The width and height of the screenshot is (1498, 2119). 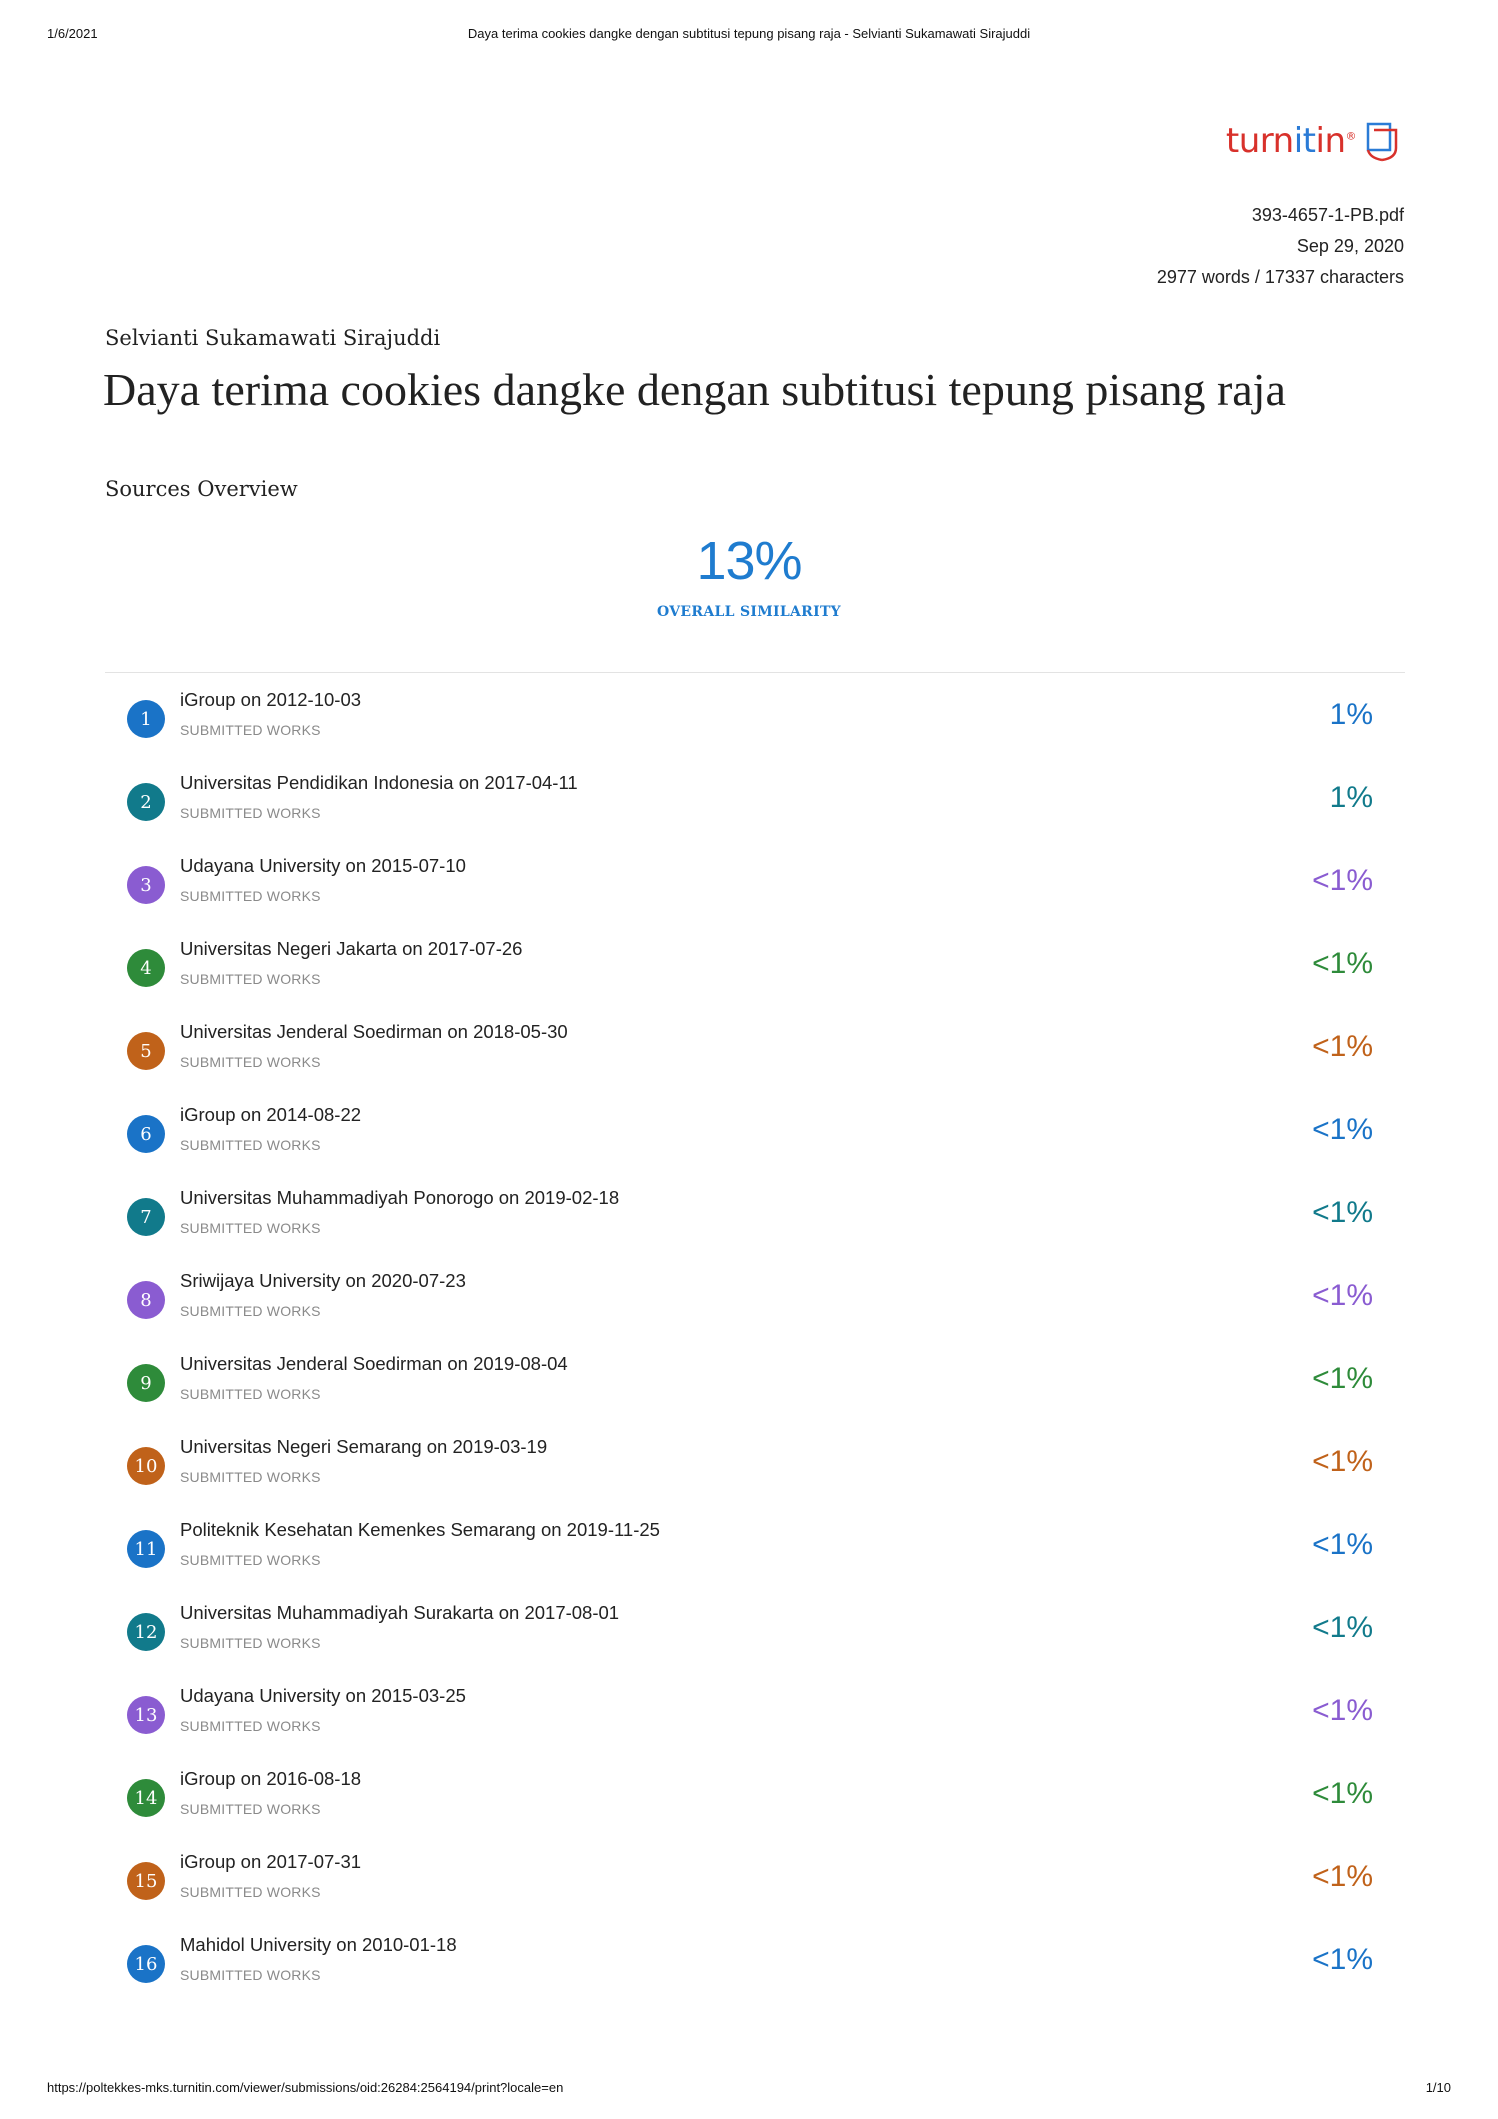 I want to click on divider, so click(x=755, y=672).